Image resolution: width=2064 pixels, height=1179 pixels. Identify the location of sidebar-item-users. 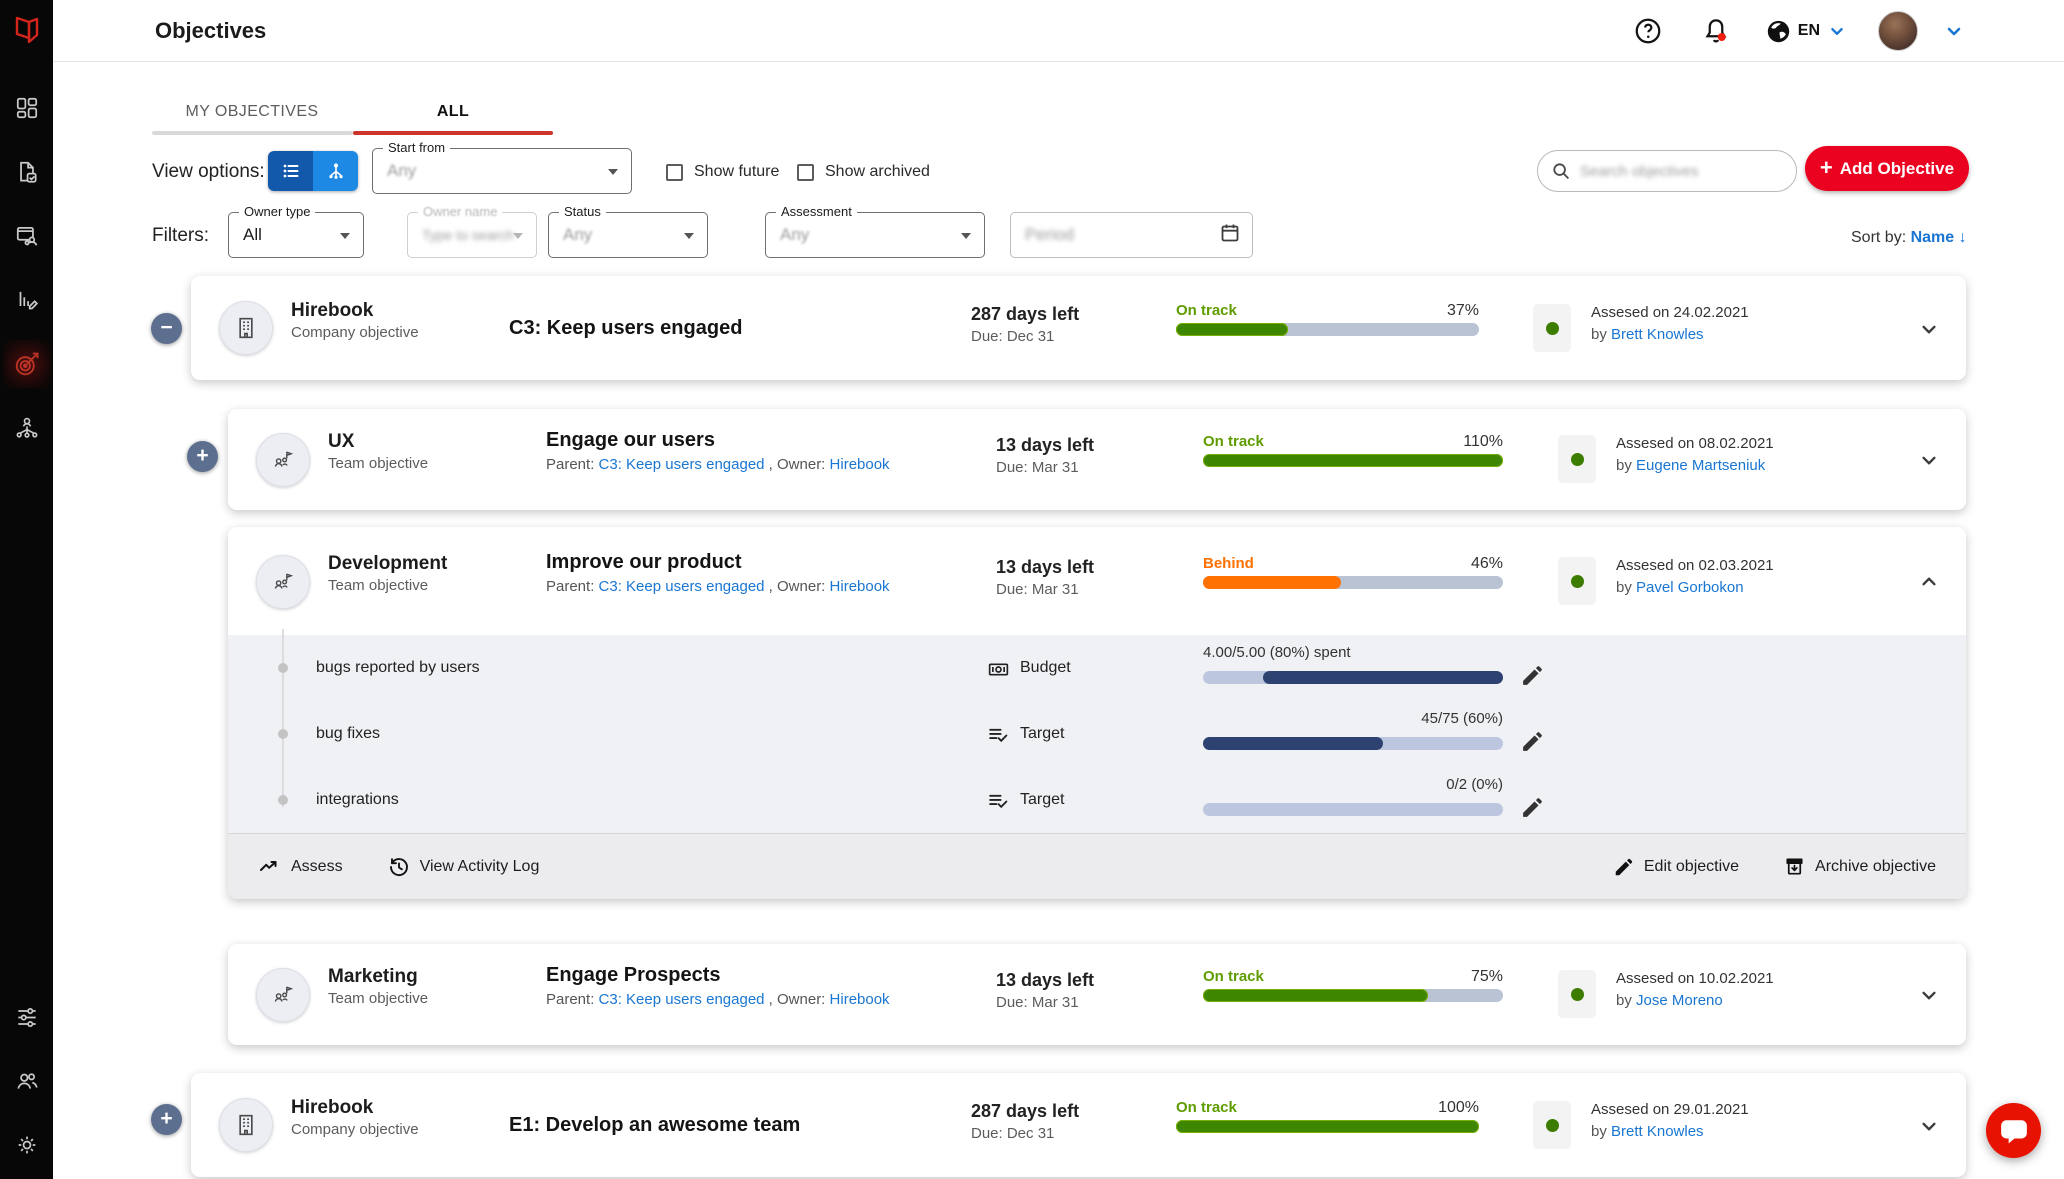
(27, 1081).